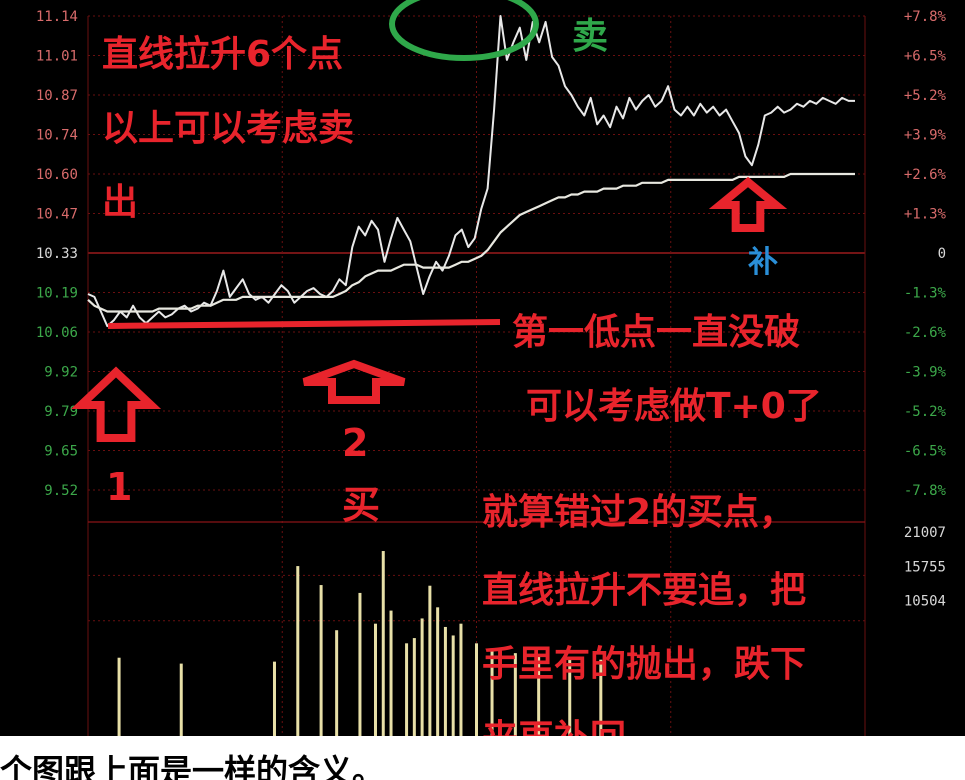 This screenshot has height=780, width=965. What do you see at coordinates (57, 57) in the screenshot?
I see `price-tick-label: 11.01` at bounding box center [57, 57].